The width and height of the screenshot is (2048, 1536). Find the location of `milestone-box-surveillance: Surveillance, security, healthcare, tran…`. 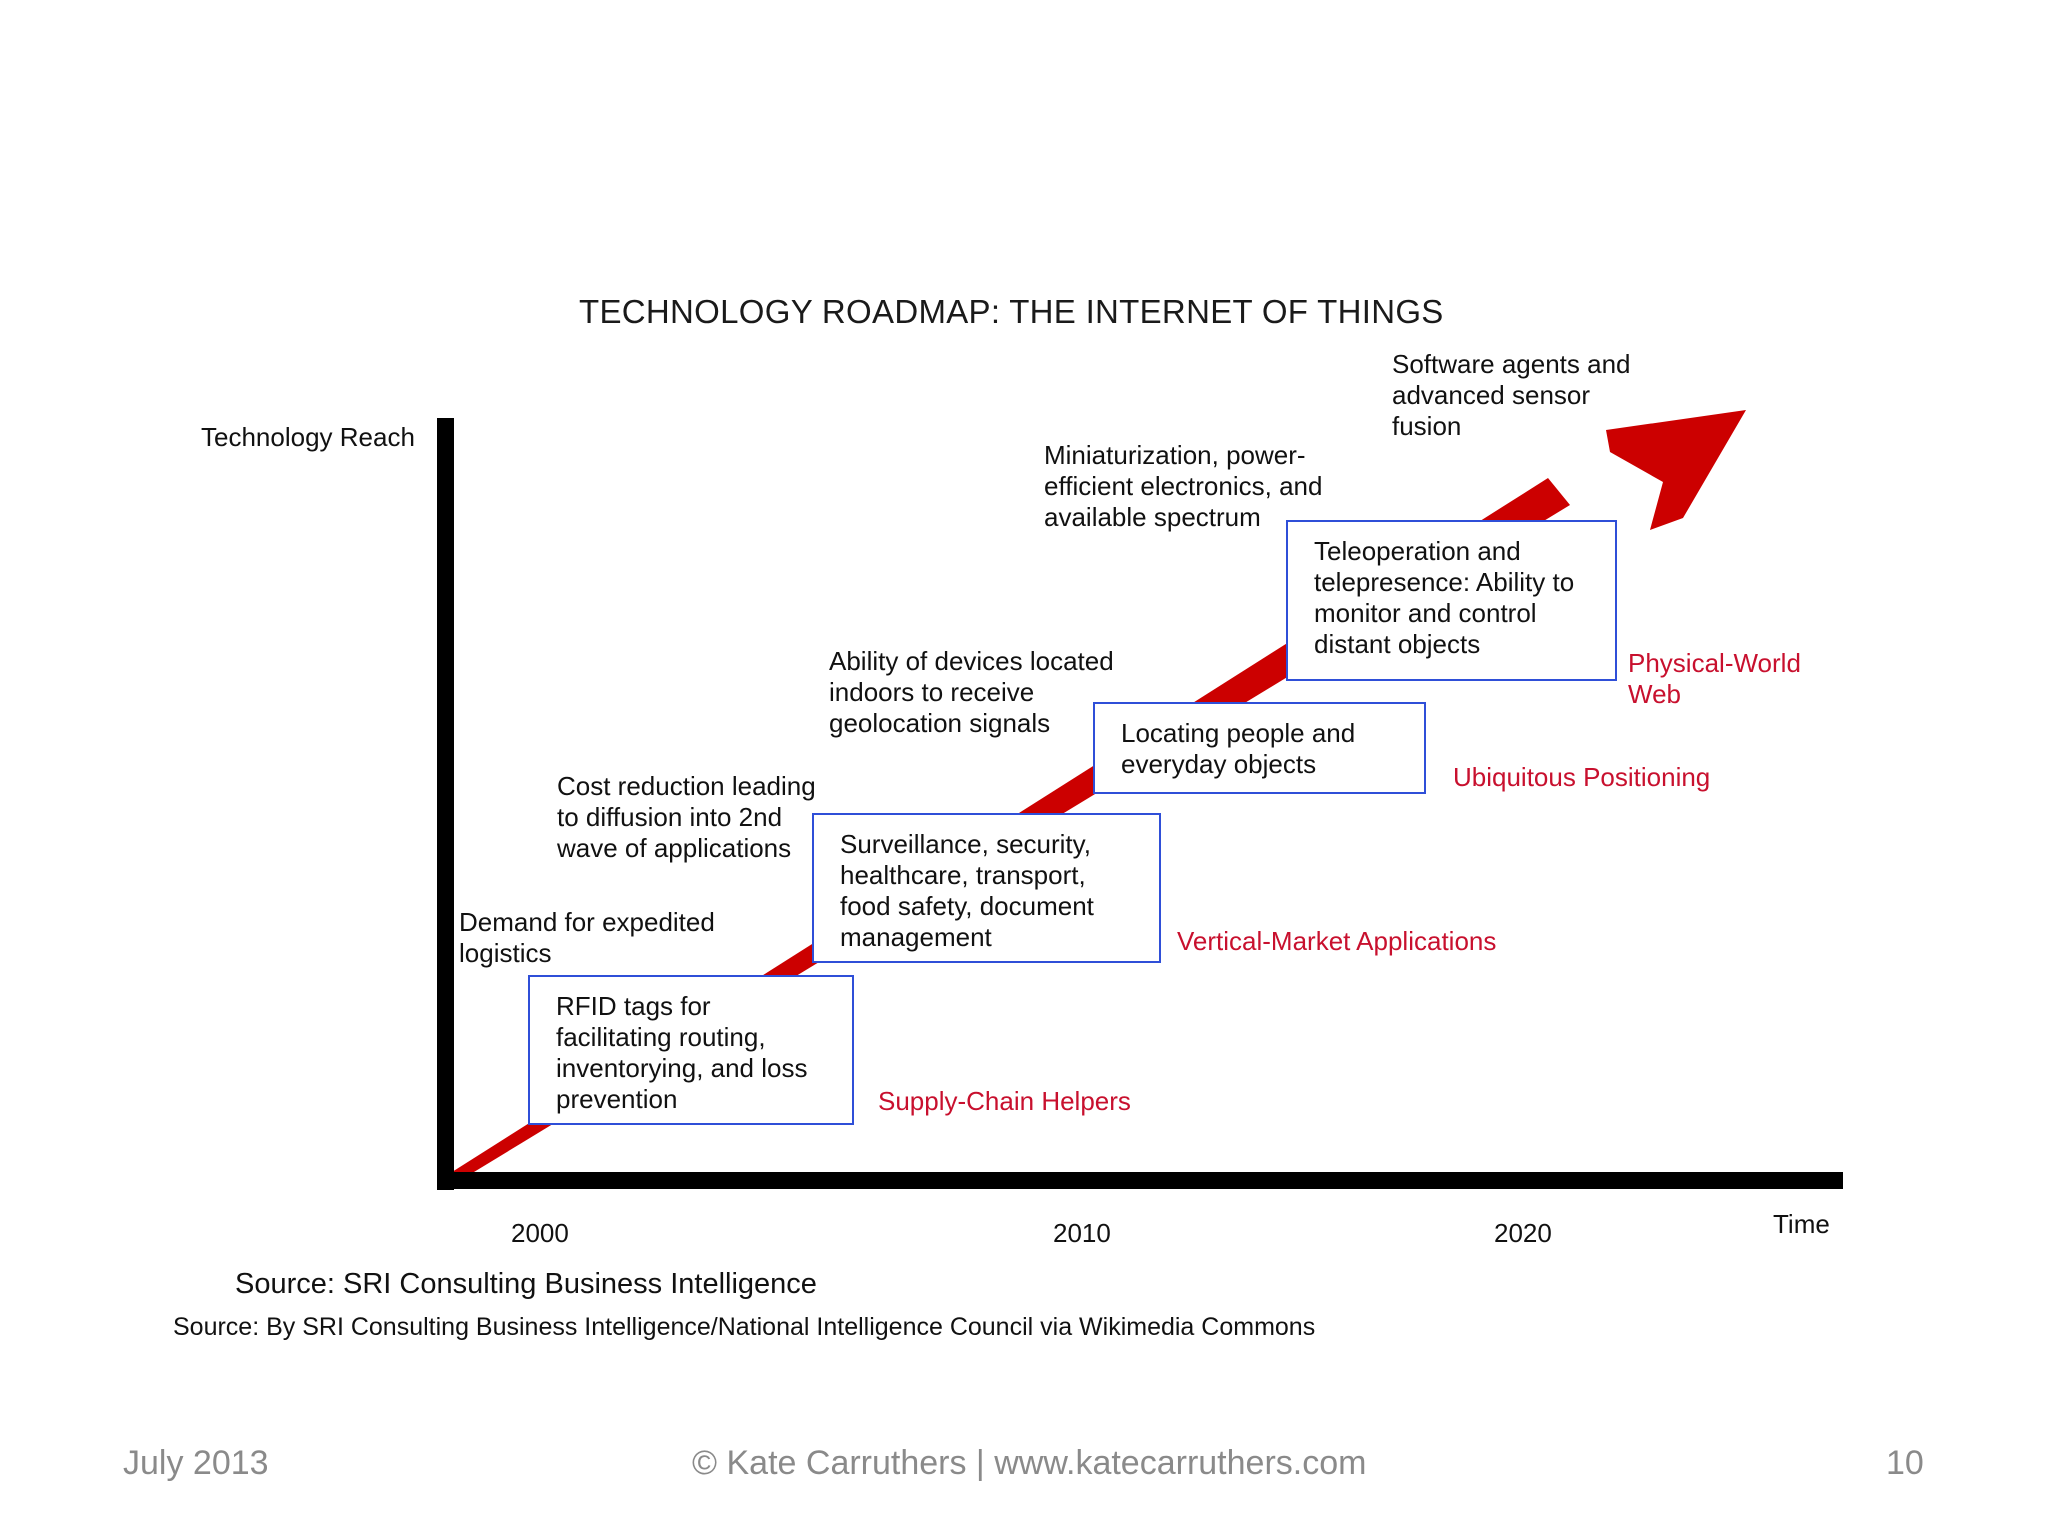

milestone-box-surveillance: Surveillance, security, healthcare, tran… is located at coordinates (986, 888).